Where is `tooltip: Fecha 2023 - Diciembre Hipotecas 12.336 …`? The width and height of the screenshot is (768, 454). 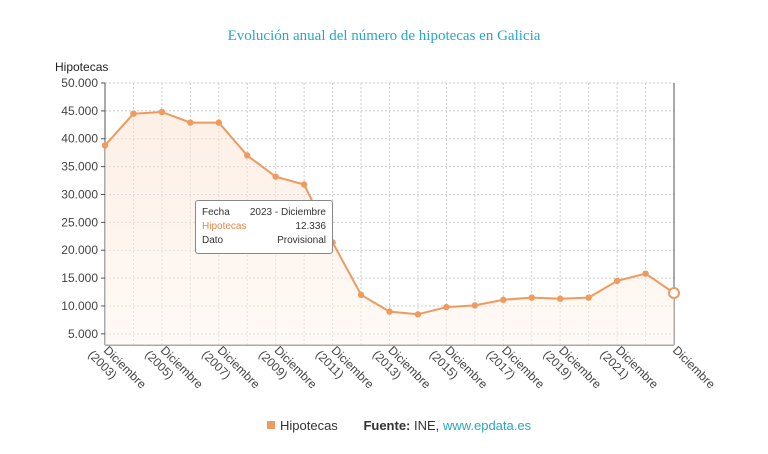 tooltip: Fecha 2023 - Diciembre Hipotecas 12.336 … is located at coordinates (264, 227).